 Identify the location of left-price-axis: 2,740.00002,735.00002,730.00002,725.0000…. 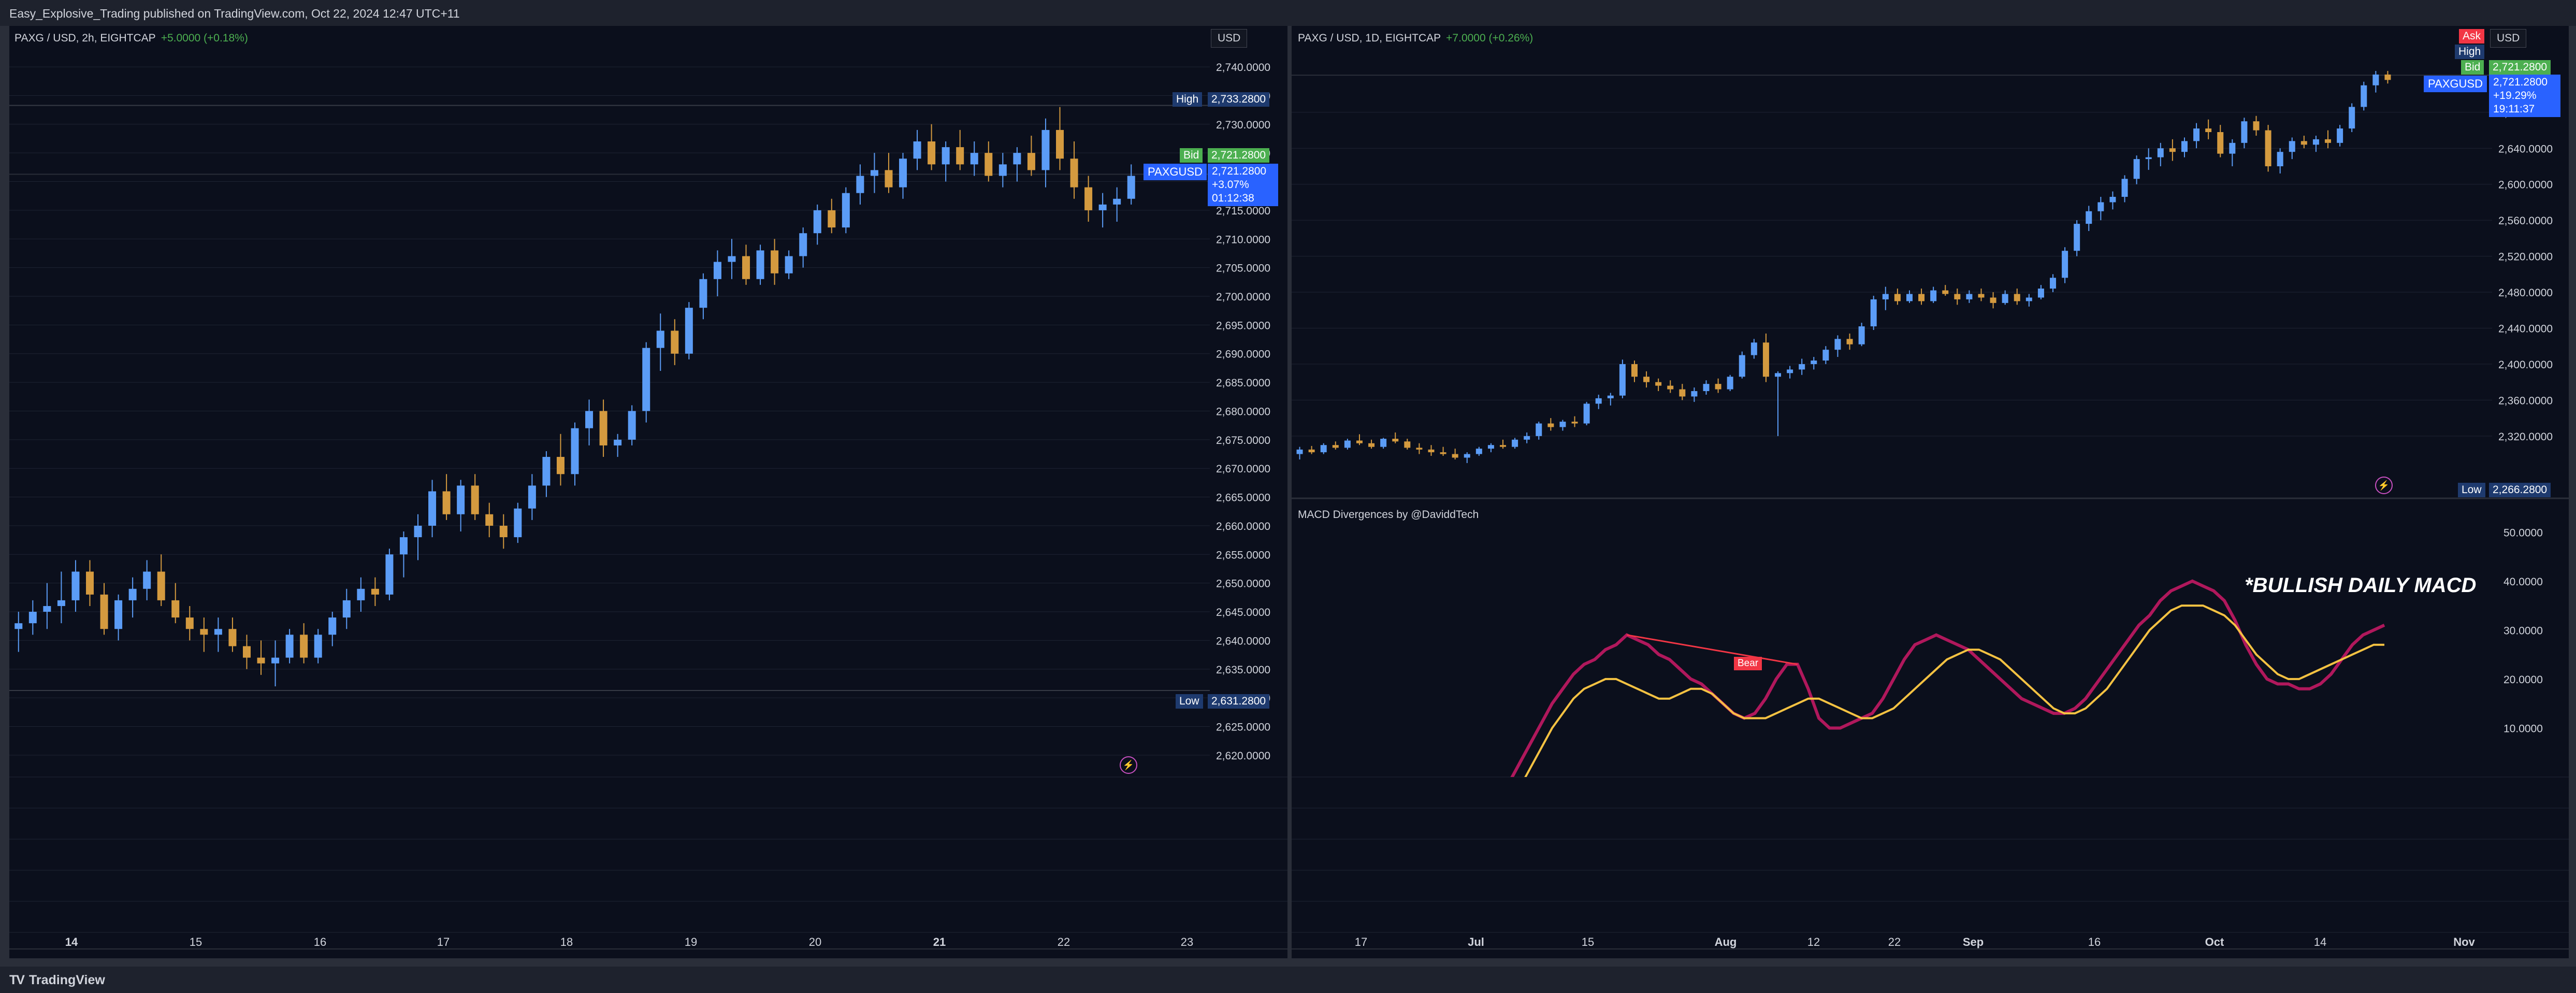
(1243, 412).